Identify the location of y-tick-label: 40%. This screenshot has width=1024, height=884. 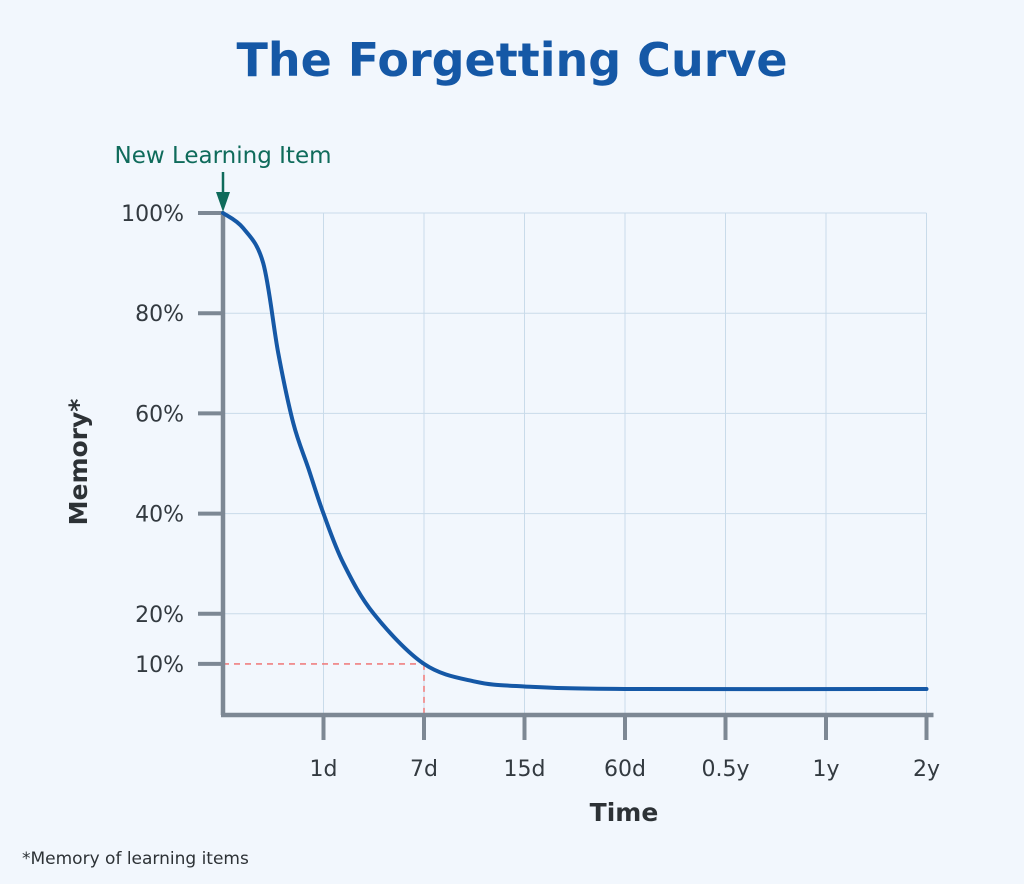
(159, 515).